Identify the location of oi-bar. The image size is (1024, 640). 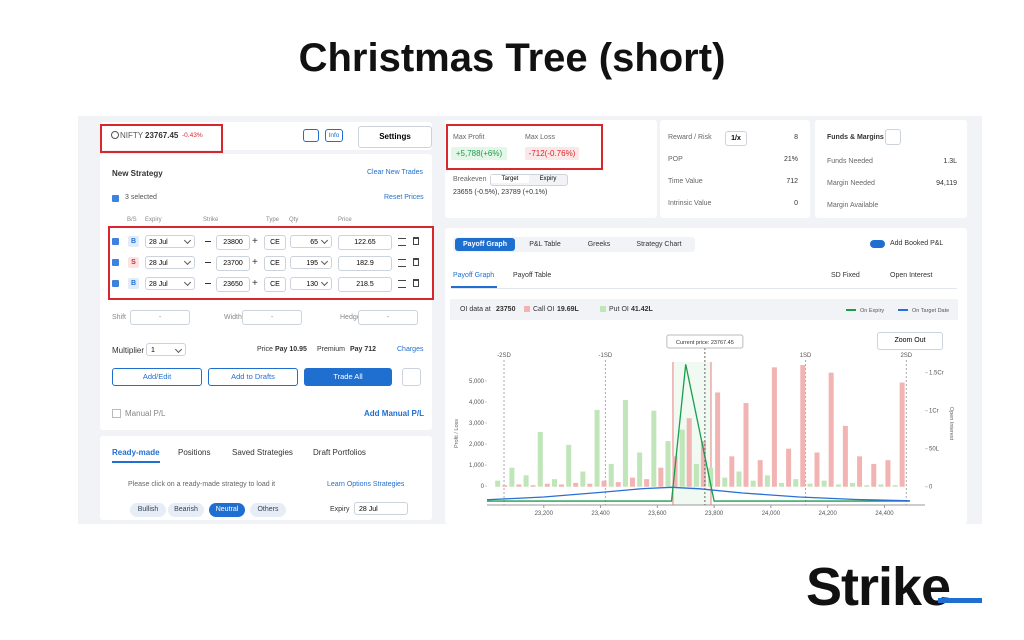
(704, 309).